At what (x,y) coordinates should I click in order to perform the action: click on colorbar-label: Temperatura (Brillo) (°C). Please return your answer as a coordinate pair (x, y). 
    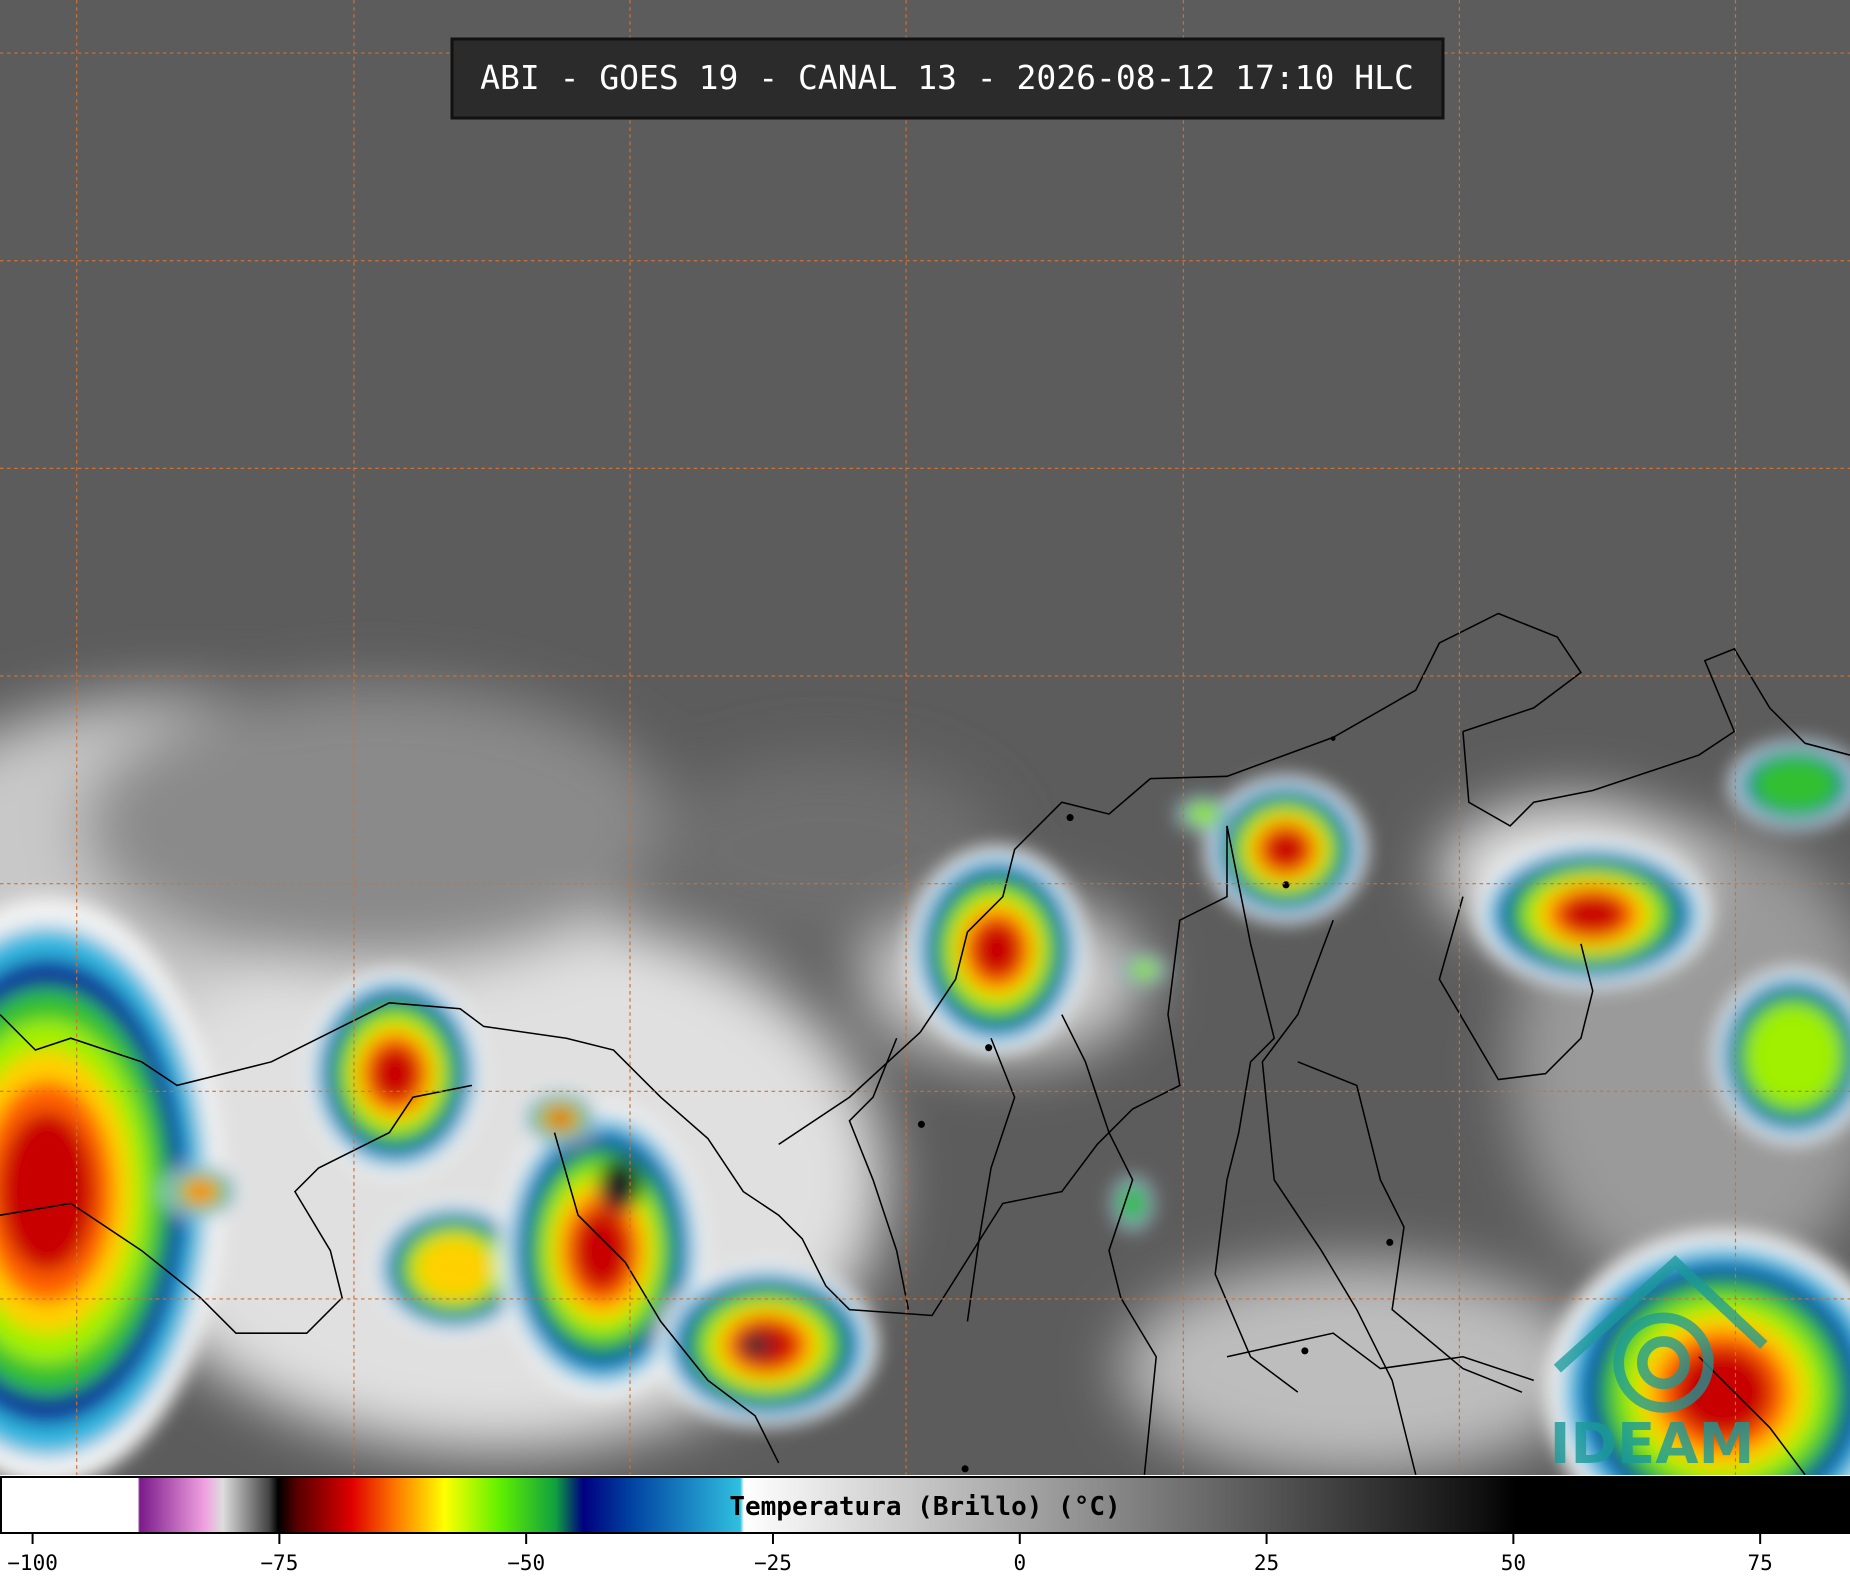
    Looking at the image, I should click on (924, 1507).